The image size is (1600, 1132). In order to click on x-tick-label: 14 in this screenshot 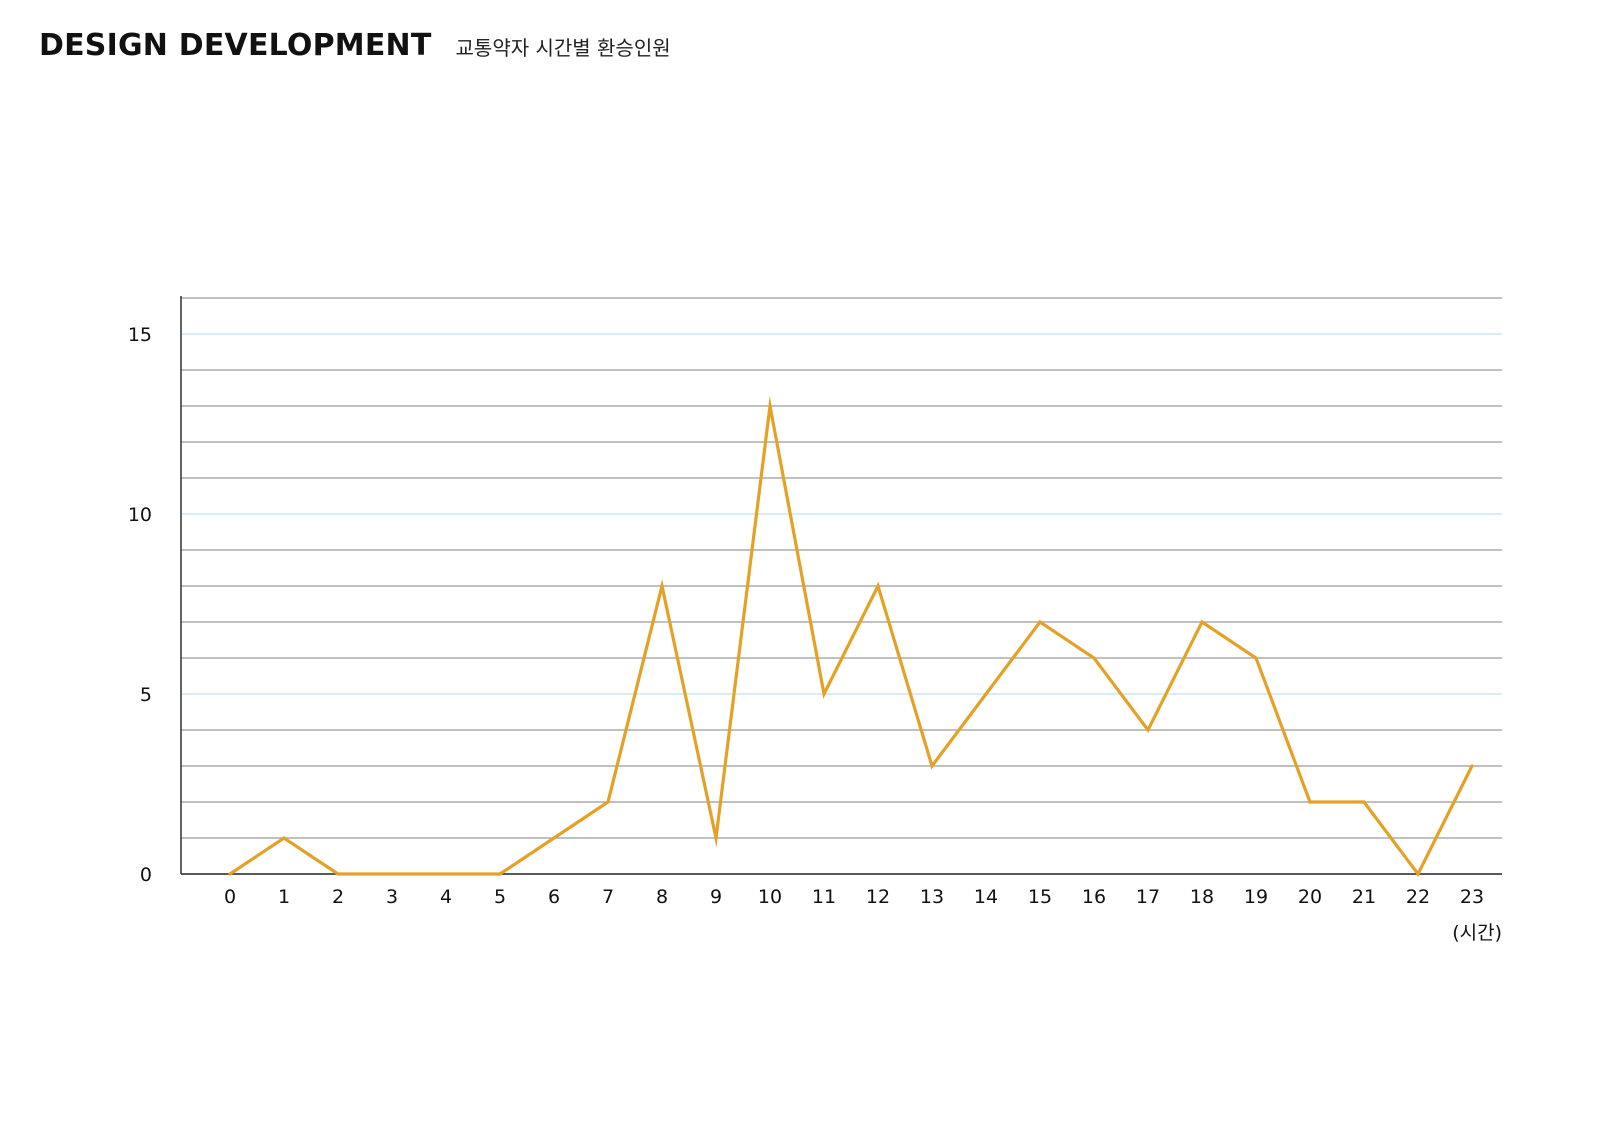, I will do `click(986, 897)`.